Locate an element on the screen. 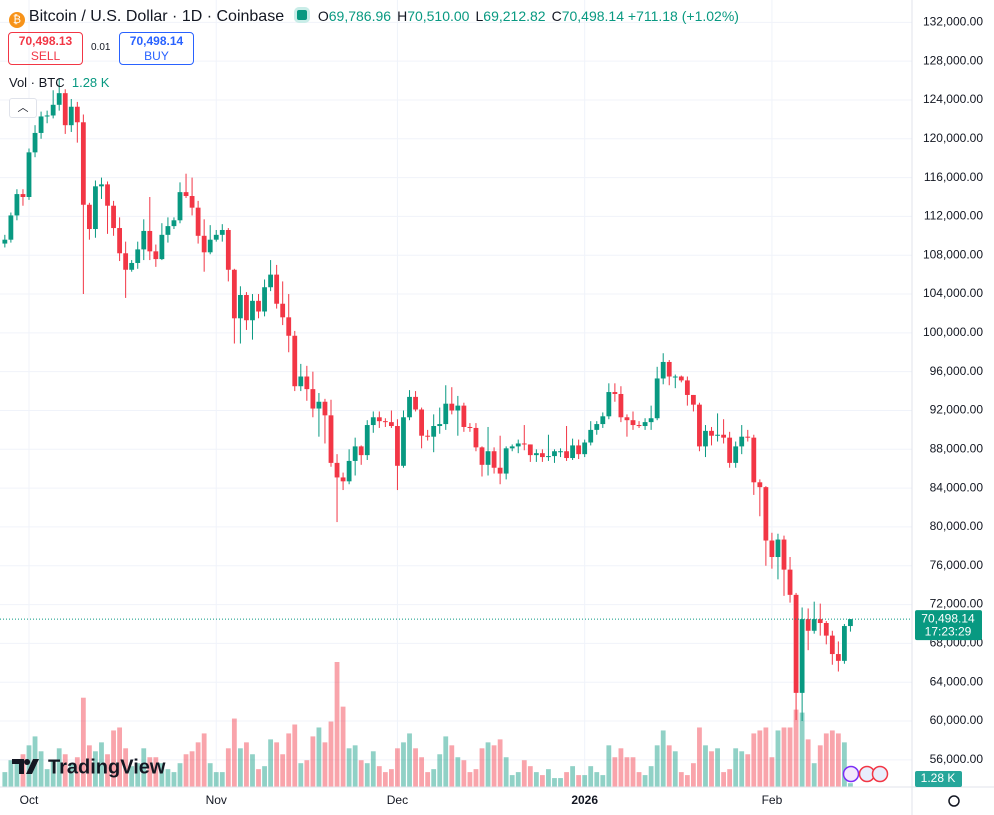  buy-price: 70,498.14 is located at coordinates (156, 41).